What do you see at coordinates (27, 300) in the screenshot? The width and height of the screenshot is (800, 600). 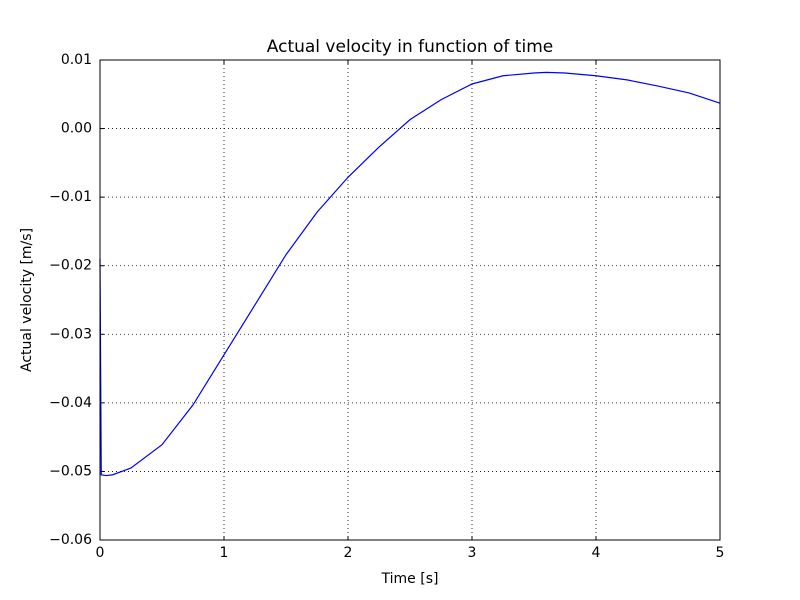 I see `y-axis-label: Actual velocity [m/s]` at bounding box center [27, 300].